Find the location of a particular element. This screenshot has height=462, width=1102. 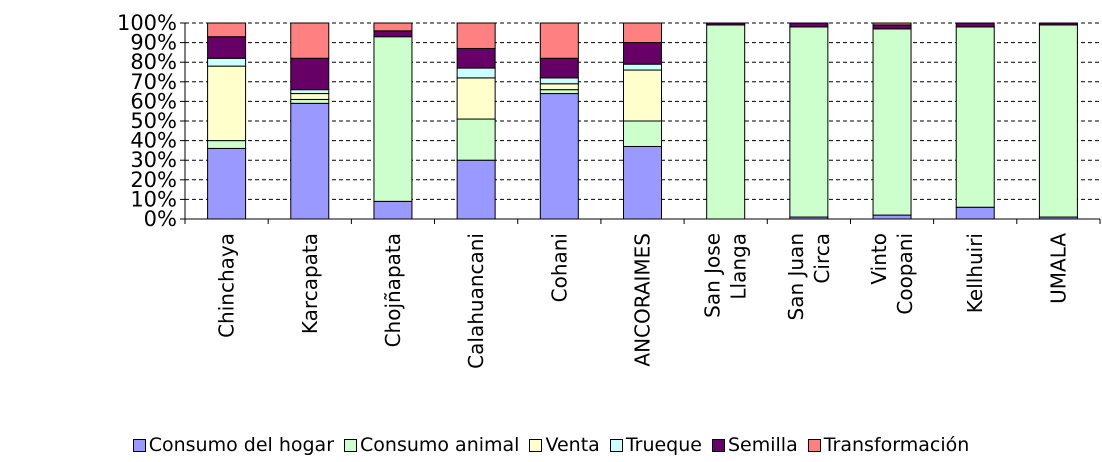

x-category-label: Calahuancani is located at coordinates (476, 301).